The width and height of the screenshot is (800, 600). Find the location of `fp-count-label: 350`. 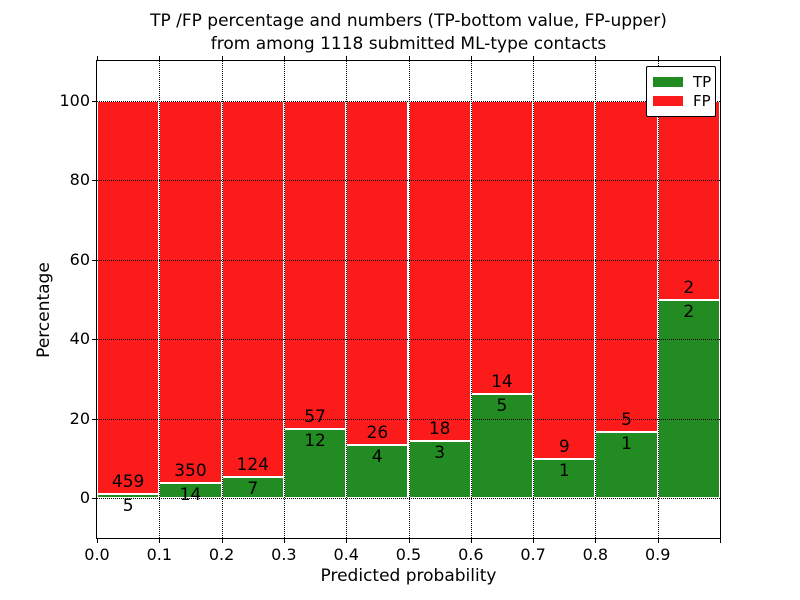

fp-count-label: 350 is located at coordinates (190, 470).